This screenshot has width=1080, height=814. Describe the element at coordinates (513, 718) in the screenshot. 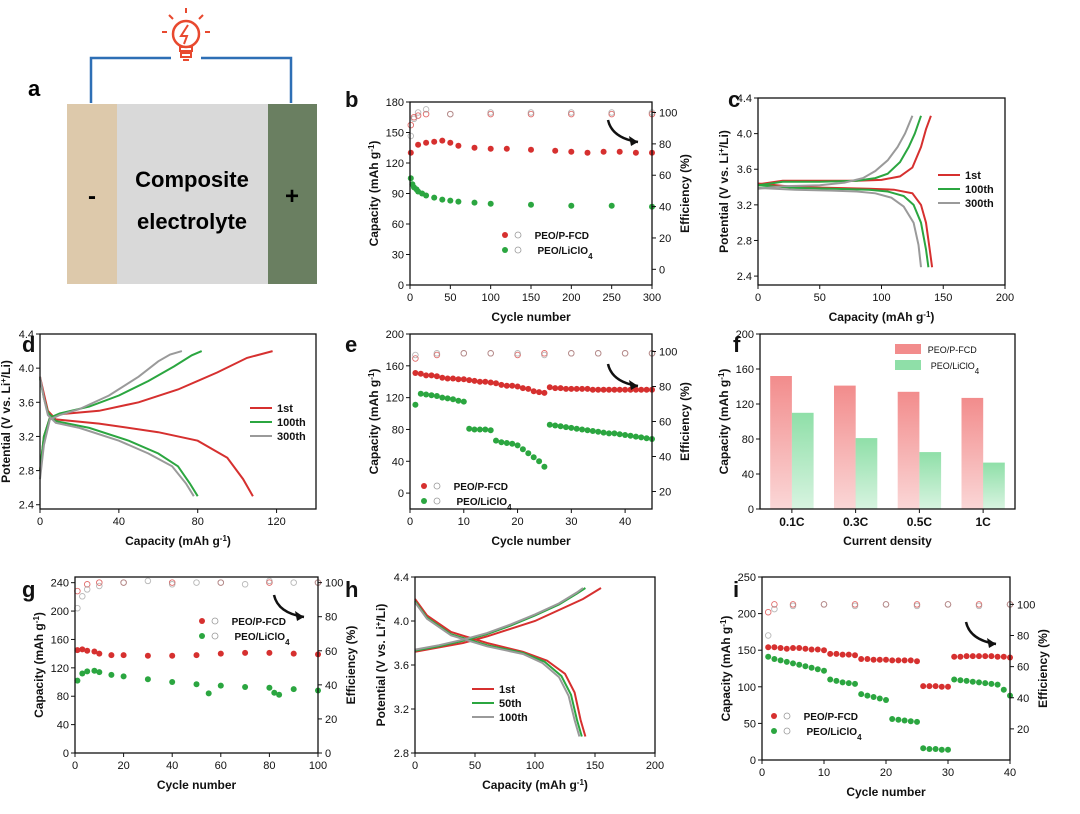

I see `legend-label: 100th` at that location.